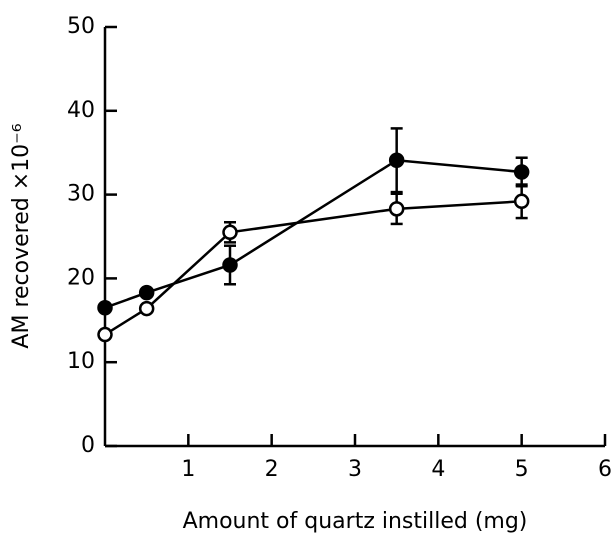  Describe the element at coordinates (355, 469) in the screenshot. I see `x-tick-label: 3` at that location.